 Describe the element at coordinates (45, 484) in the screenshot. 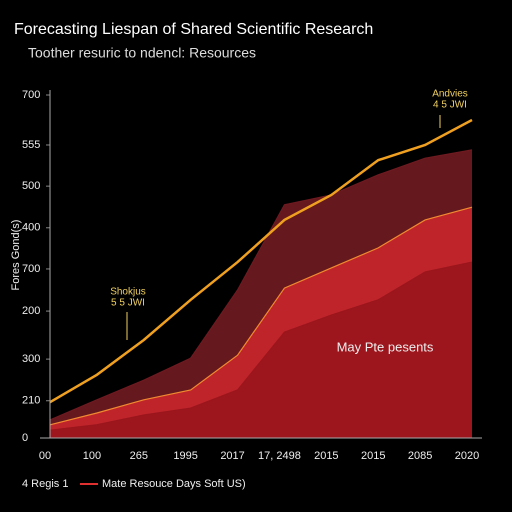

I see `legend-note: 4 Regis 1` at that location.